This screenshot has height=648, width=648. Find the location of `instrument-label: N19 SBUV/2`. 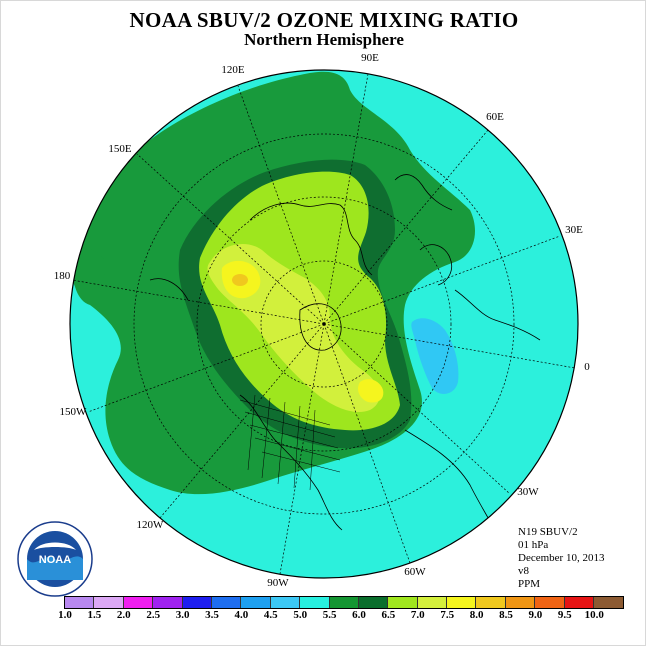

instrument-label: N19 SBUV/2 is located at coordinates (548, 532).